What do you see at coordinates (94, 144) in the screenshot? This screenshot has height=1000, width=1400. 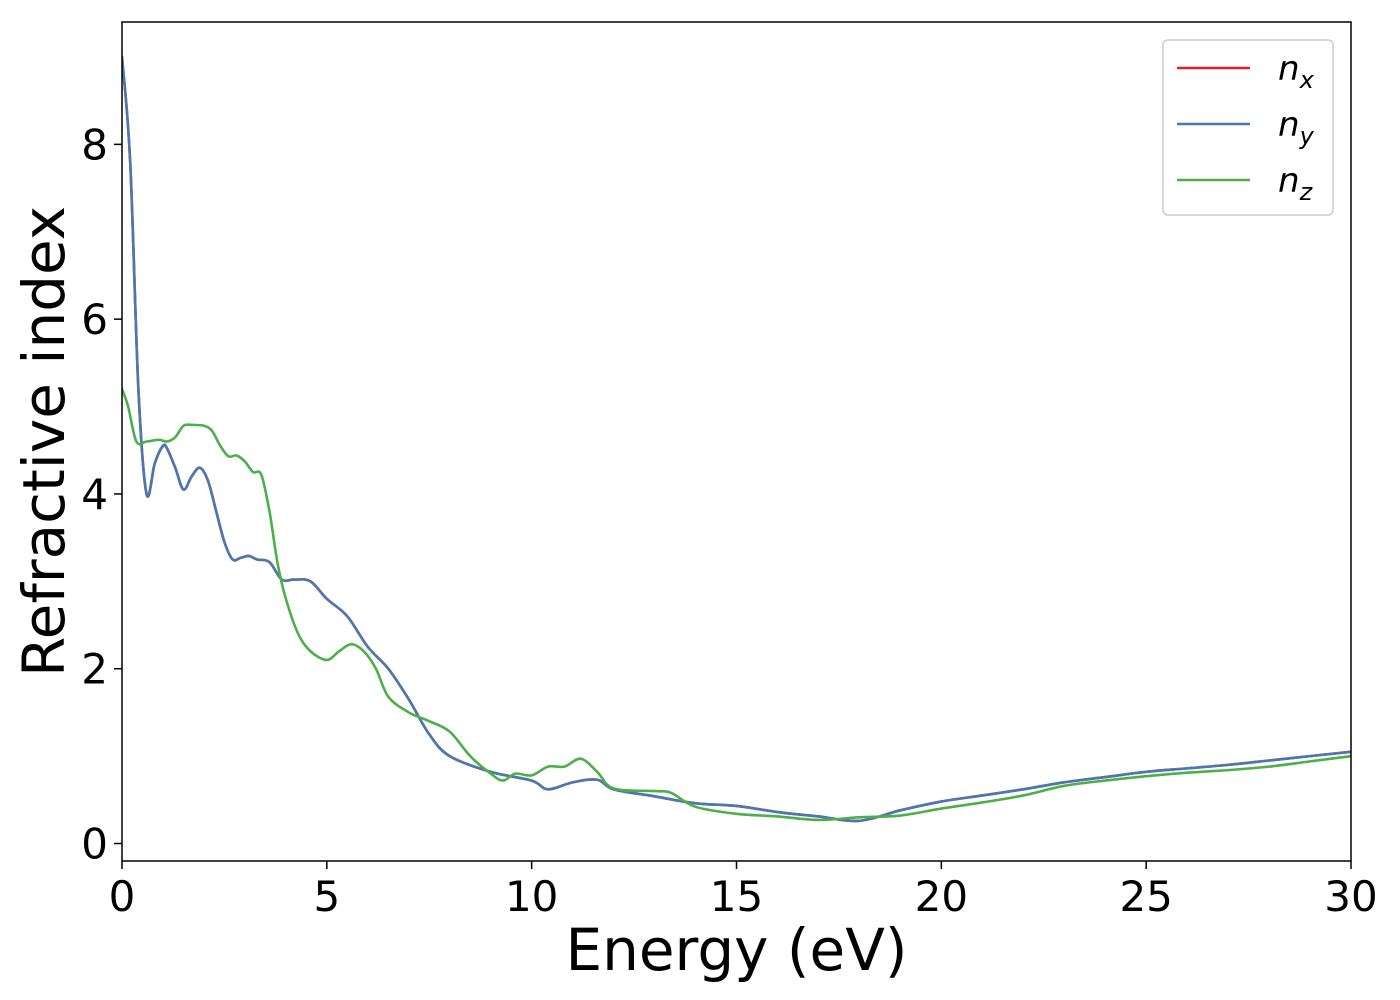 I see `y-tick-label: 8` at bounding box center [94, 144].